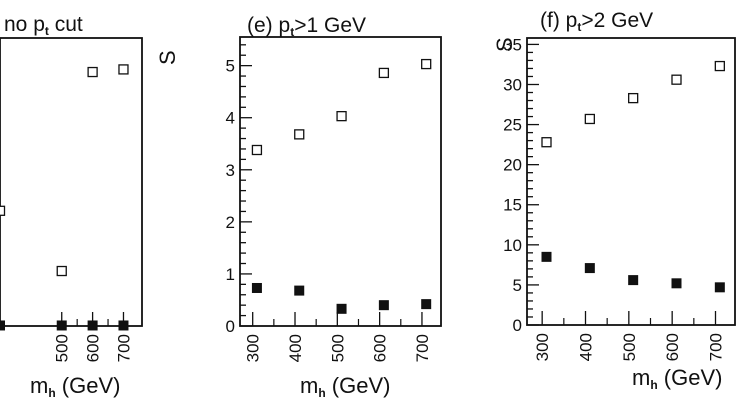 Image resolution: width=753 pixels, height=401 pixels. What do you see at coordinates (230, 118) in the screenshot?
I see `y-tick-label: 4` at bounding box center [230, 118].